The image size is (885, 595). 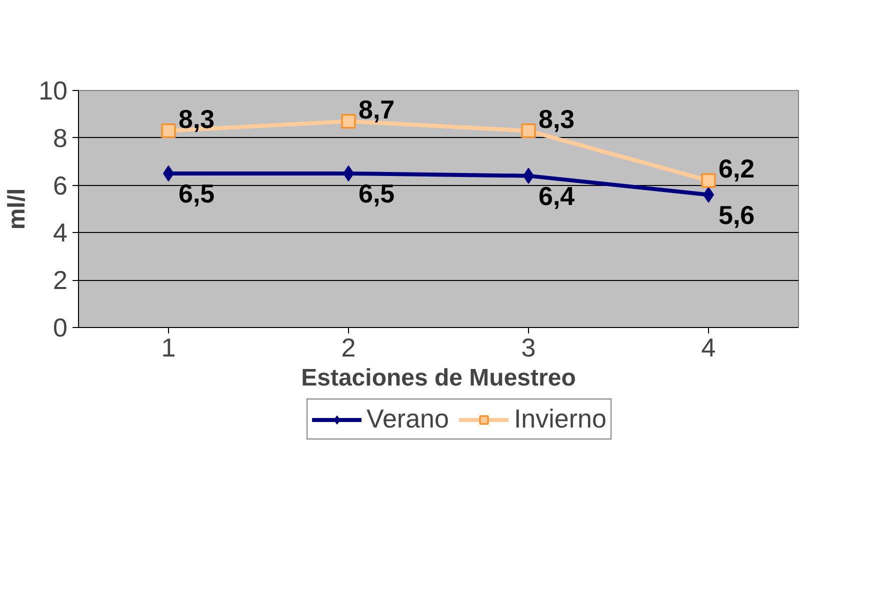 What do you see at coordinates (60, 233) in the screenshot?
I see `y-tick-label: 4` at bounding box center [60, 233].